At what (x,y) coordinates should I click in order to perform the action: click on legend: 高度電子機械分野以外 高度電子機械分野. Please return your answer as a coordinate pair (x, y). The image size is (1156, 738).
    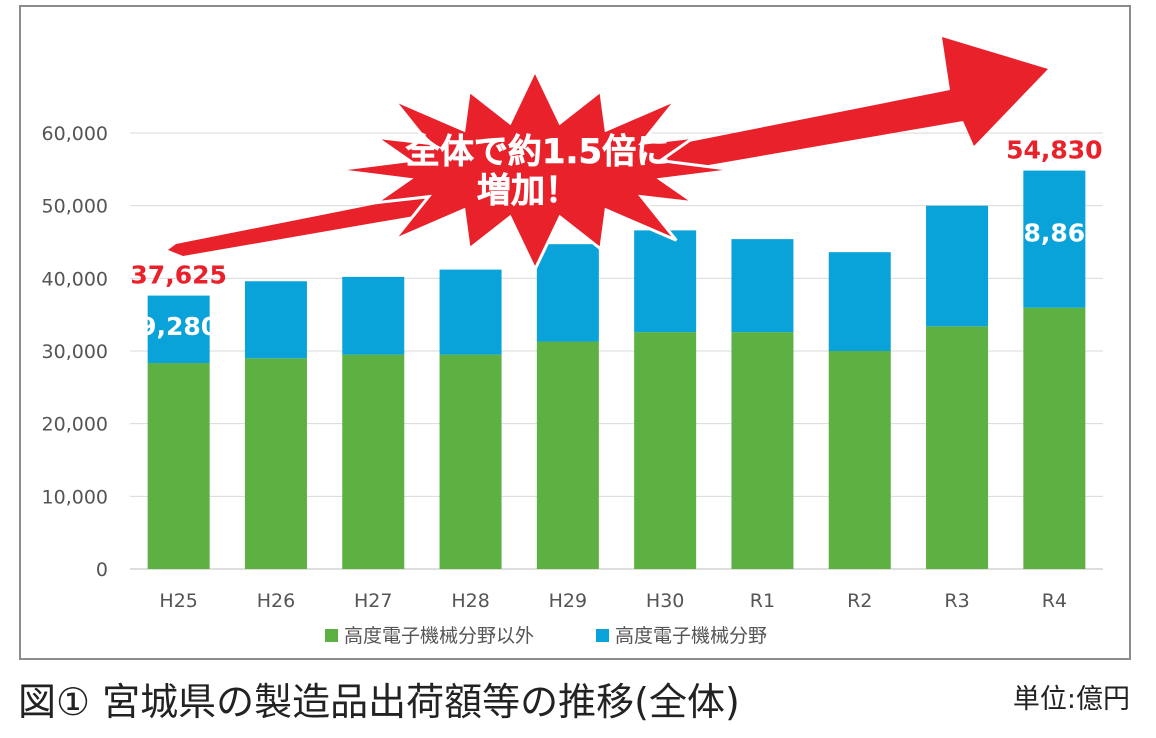
    Looking at the image, I should click on (546, 636).